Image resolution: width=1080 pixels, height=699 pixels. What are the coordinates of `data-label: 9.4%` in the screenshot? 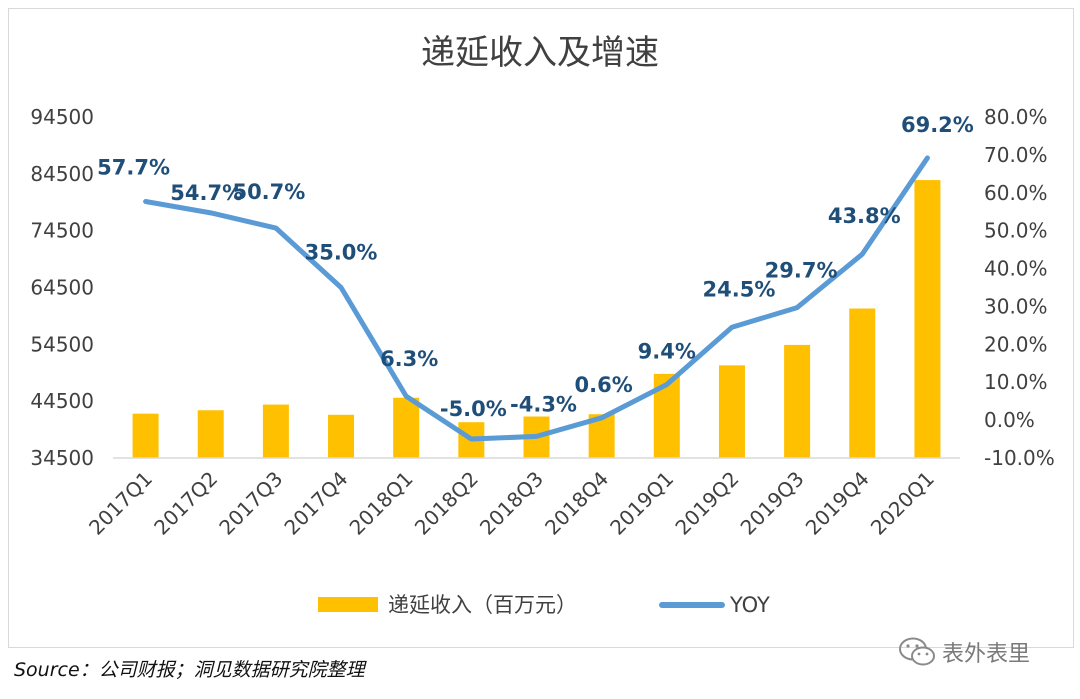 It's located at (667, 351).